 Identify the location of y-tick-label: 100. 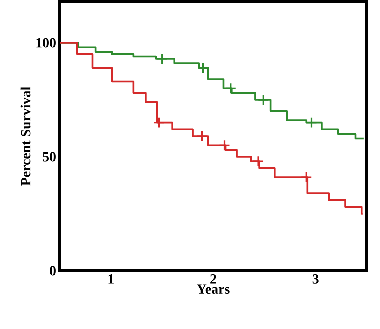
(46, 43).